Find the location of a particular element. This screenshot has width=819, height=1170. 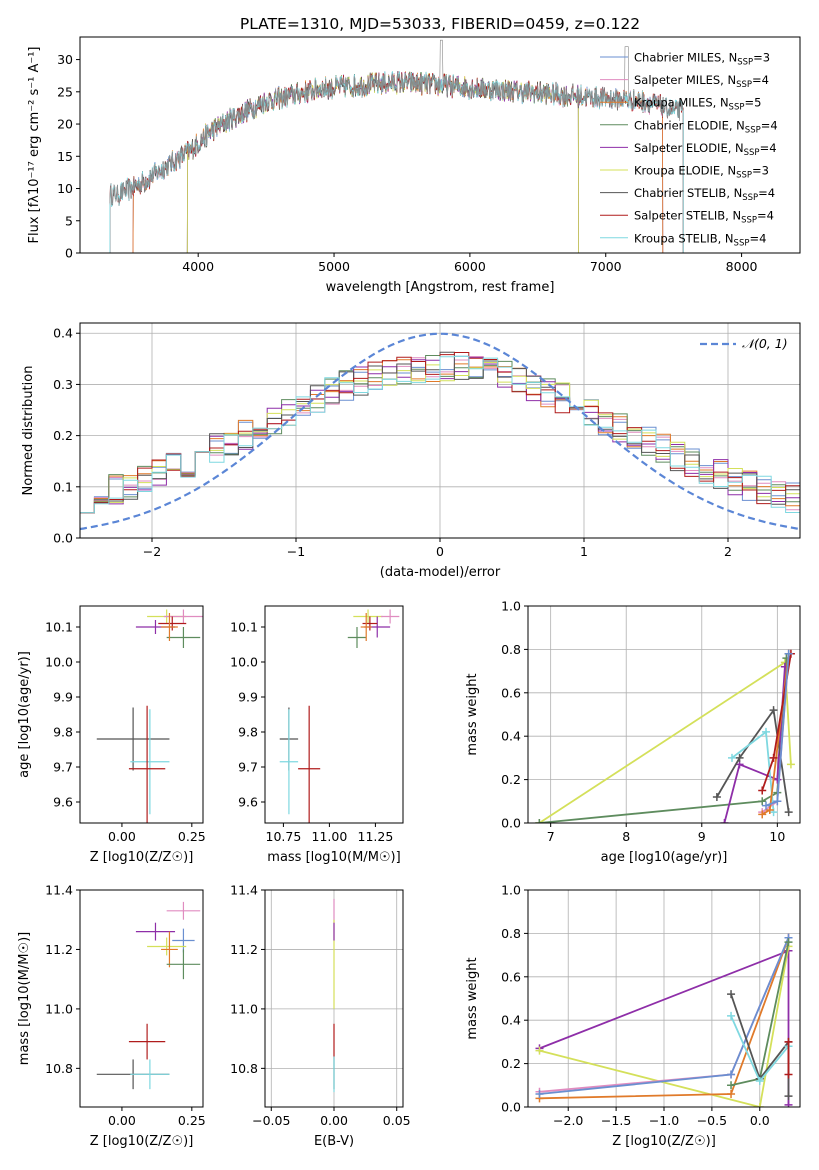

spectrum-ytick-label-3: 15 is located at coordinates (65, 156).